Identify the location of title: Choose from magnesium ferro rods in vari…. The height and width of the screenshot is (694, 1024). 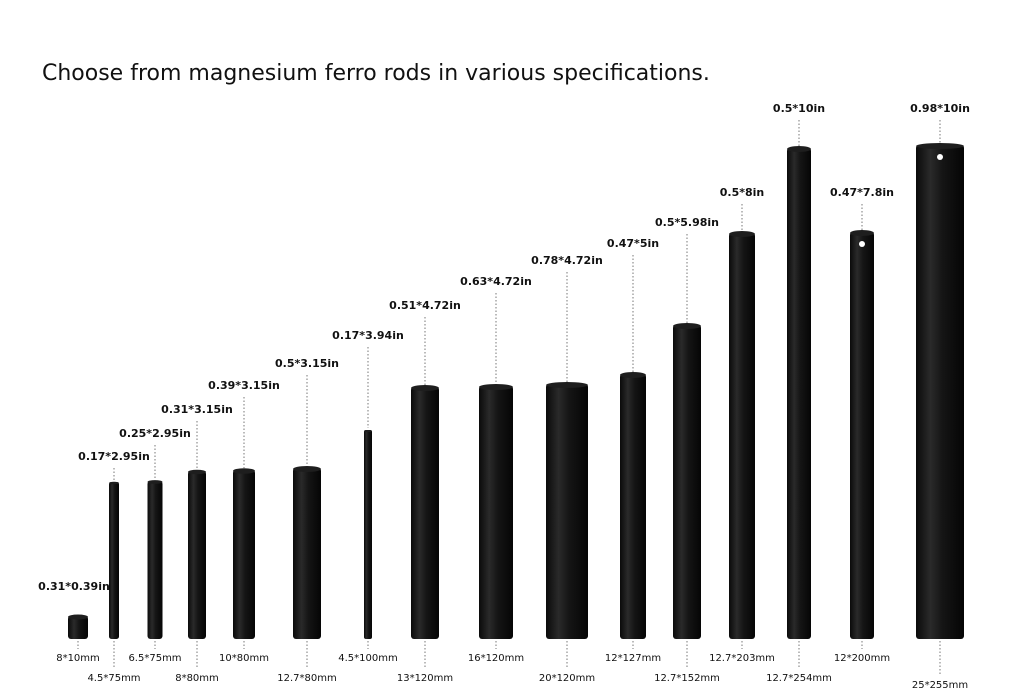
(376, 73).